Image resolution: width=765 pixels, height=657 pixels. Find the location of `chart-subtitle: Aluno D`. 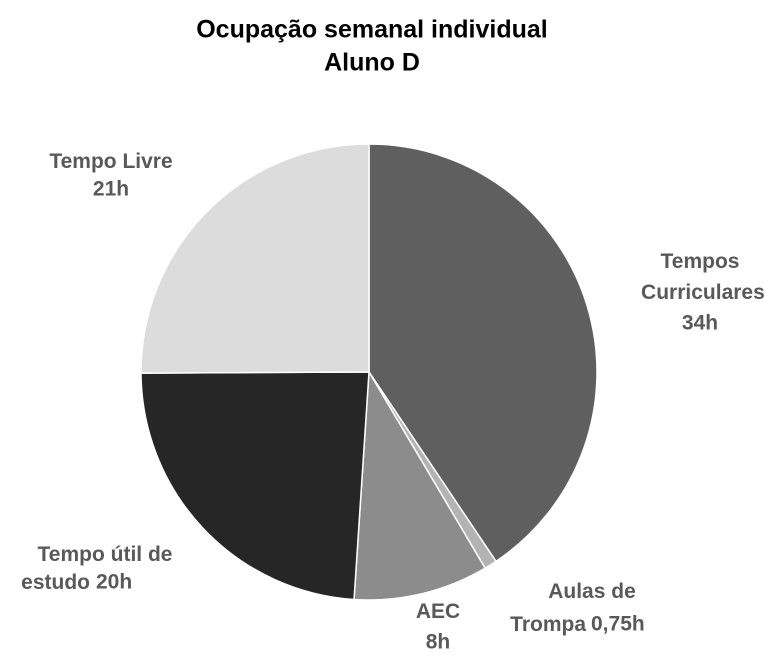

chart-subtitle: Aluno D is located at coordinates (372, 63).